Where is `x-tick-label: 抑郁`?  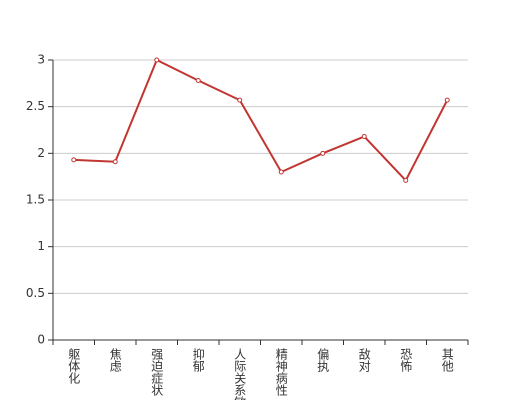 x-tick-label: 抑郁 is located at coordinates (198, 360).